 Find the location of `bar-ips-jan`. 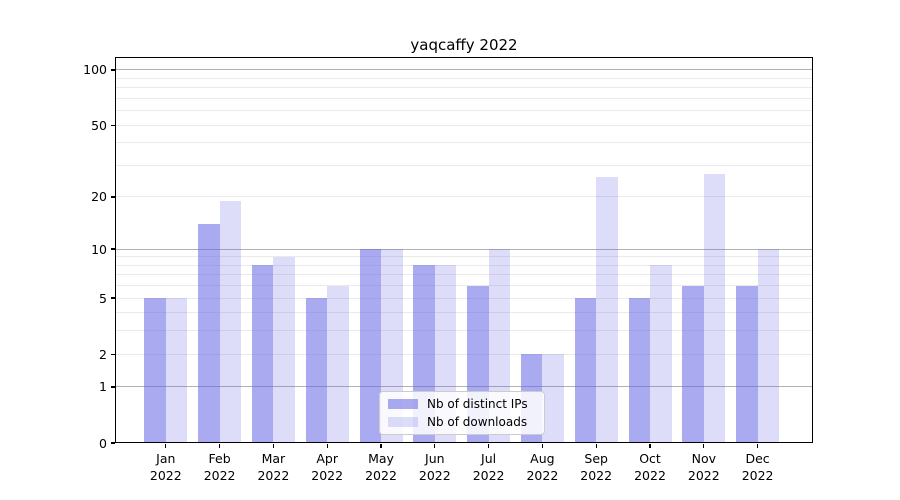

bar-ips-jan is located at coordinates (155, 370).